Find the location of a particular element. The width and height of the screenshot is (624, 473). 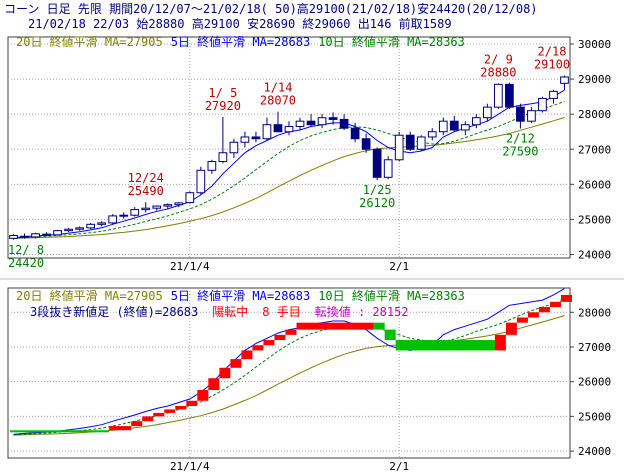

annotation-date-2: 1/ 5 is located at coordinates (222, 93).